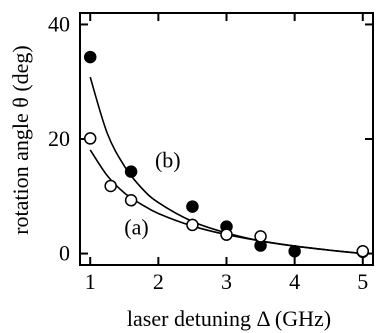  What do you see at coordinates (294, 281) in the screenshot?
I see `x-tick-label: 4` at bounding box center [294, 281].